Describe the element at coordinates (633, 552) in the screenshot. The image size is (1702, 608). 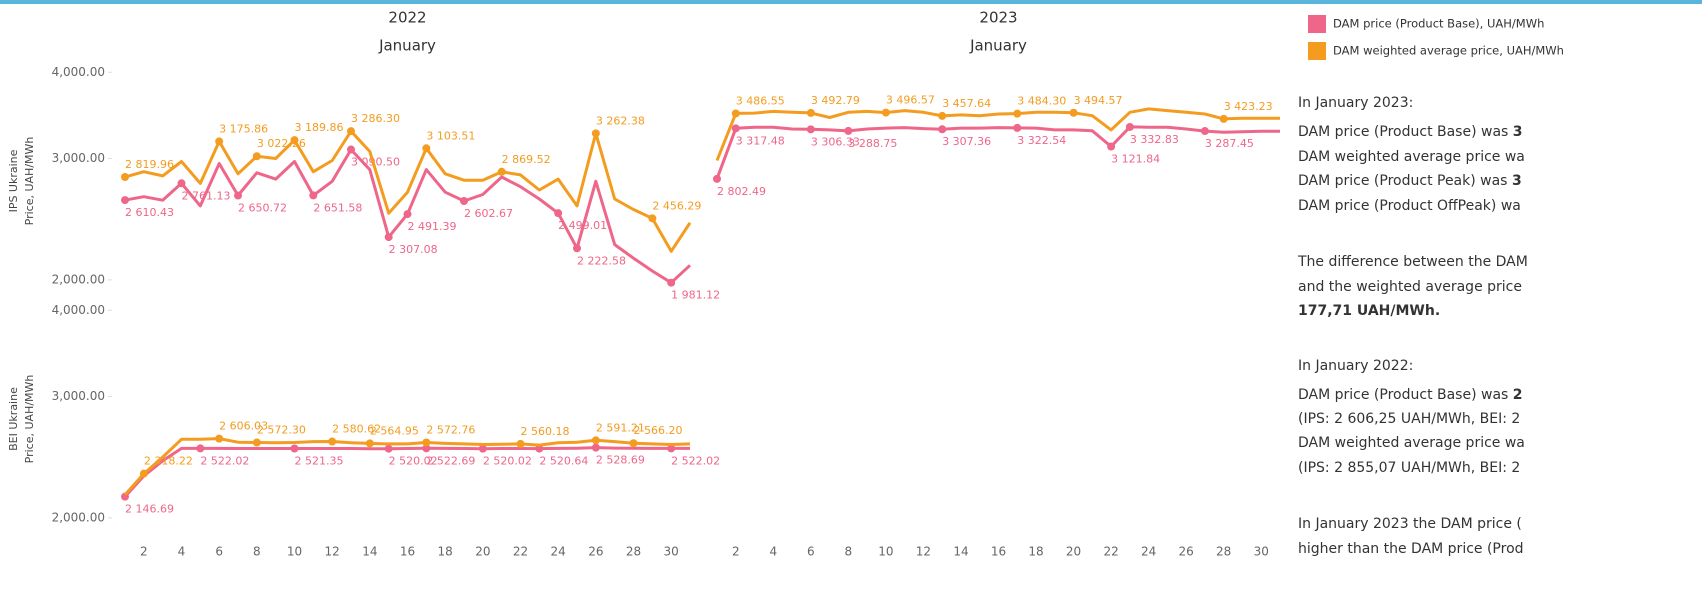
I see `x-tick-label: 28` at that location.